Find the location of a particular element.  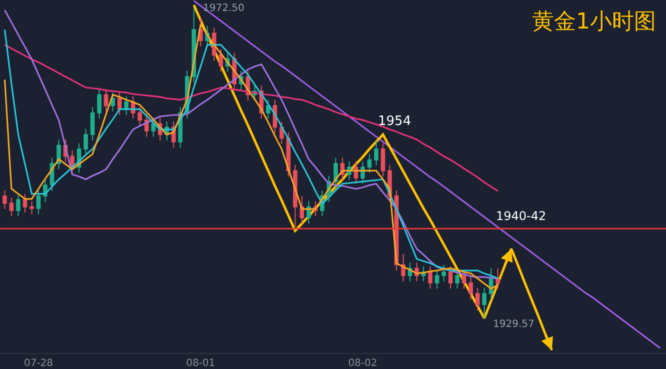

x-tick-label: 08-01 is located at coordinates (201, 363).